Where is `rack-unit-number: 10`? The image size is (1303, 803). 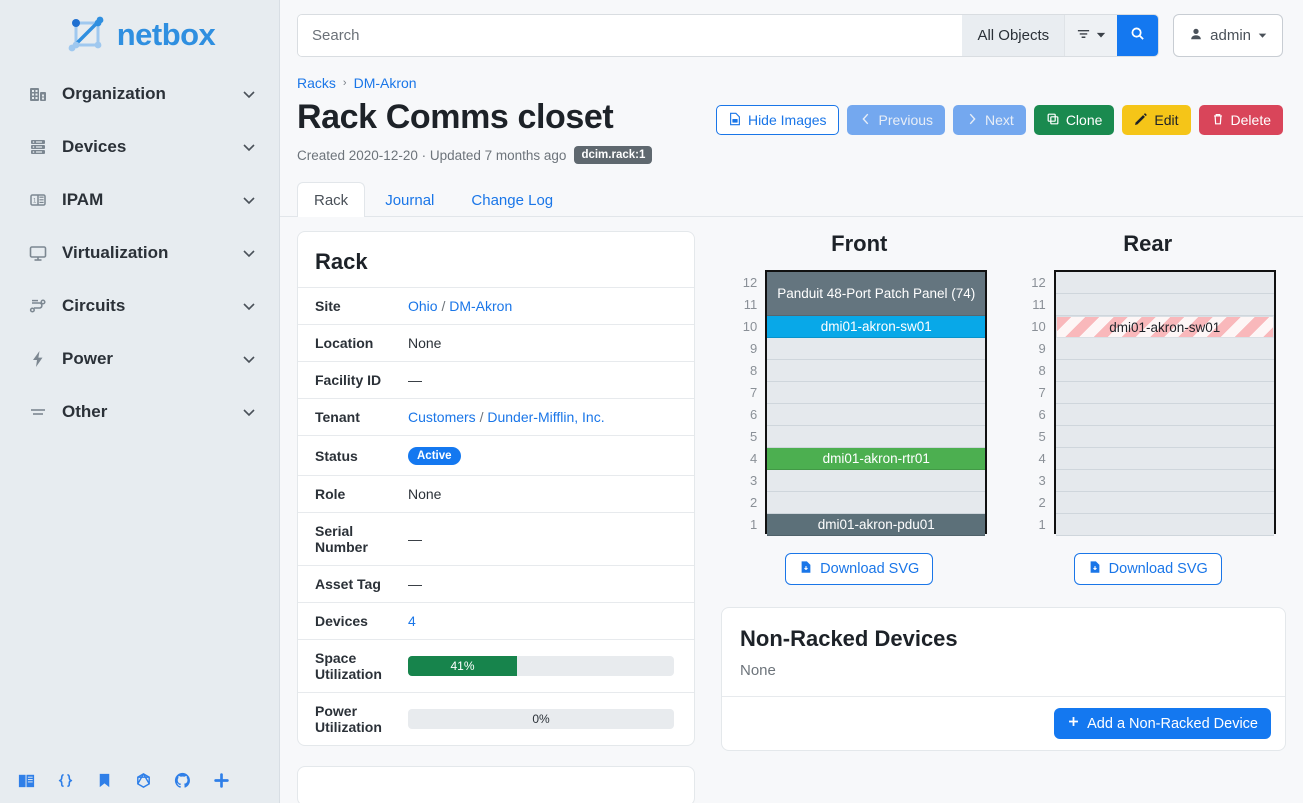 rack-unit-number: 10 is located at coordinates (1038, 326).